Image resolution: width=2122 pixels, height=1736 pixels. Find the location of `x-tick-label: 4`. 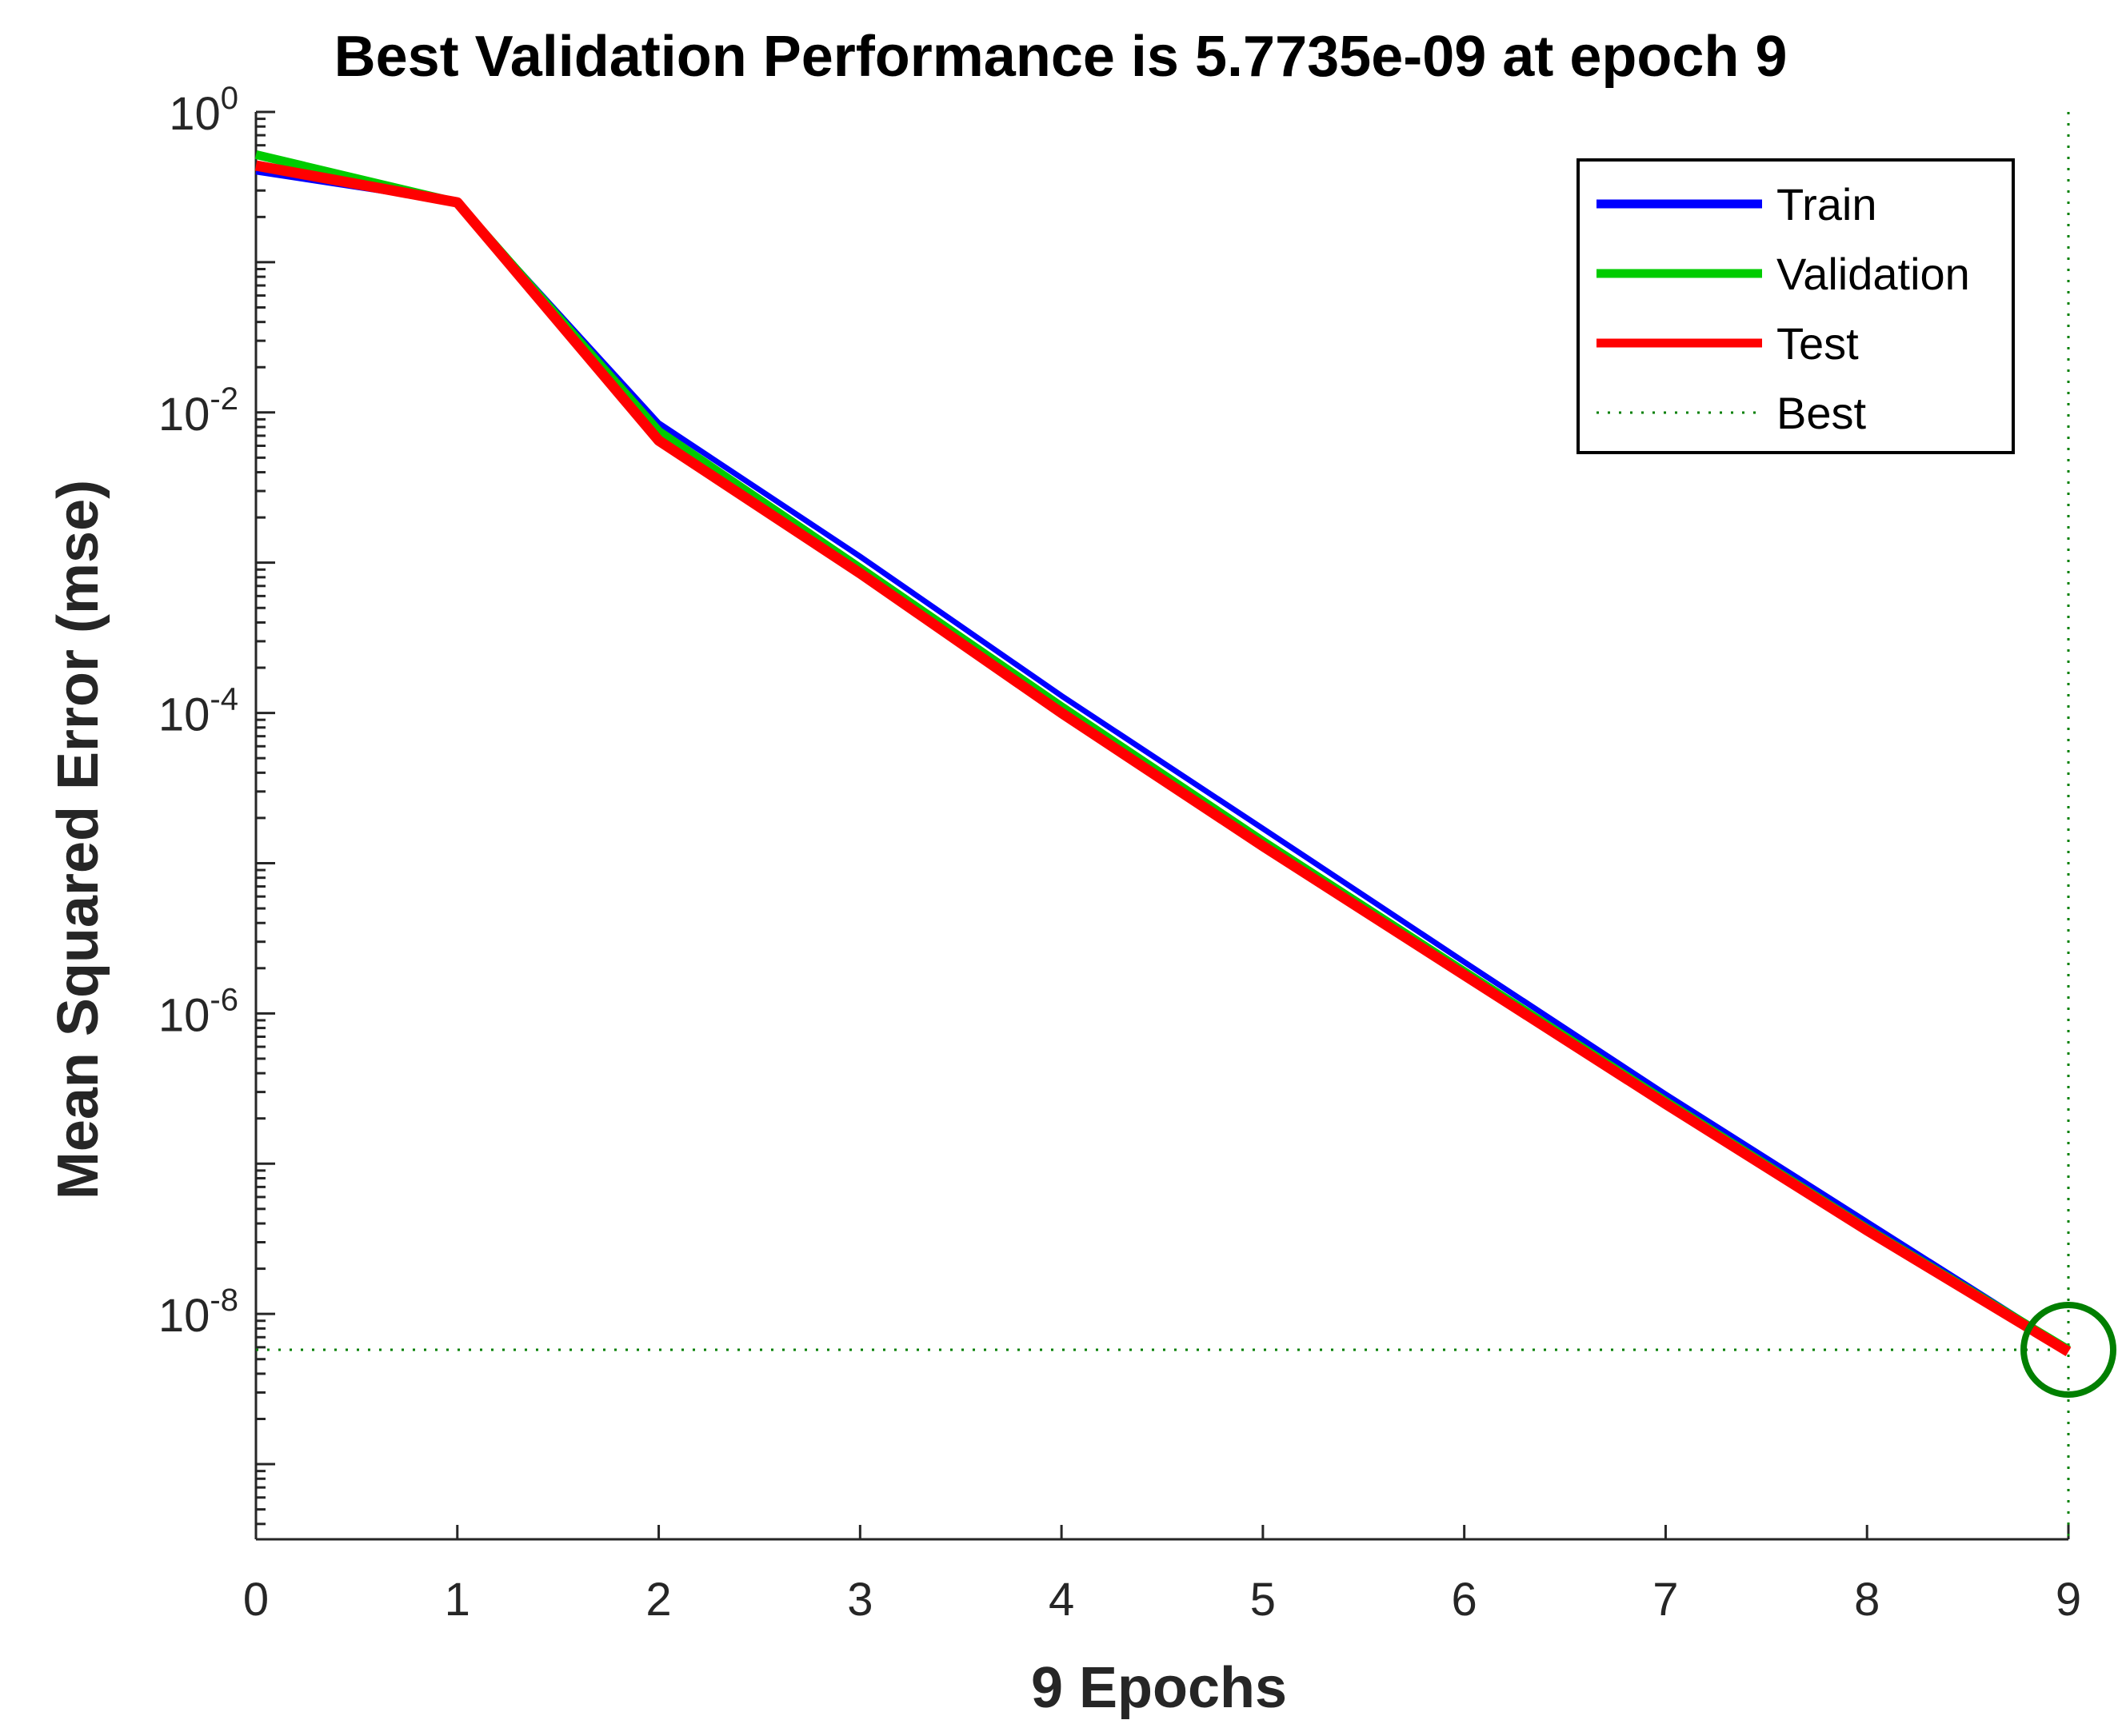

x-tick-label: 4 is located at coordinates (1061, 1600).